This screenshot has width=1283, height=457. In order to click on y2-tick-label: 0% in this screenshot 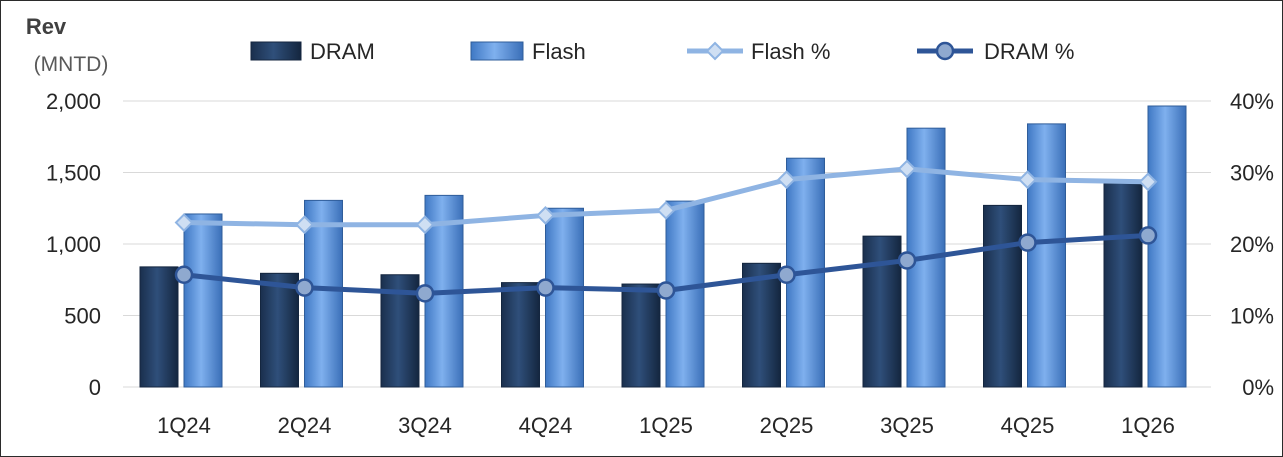, I will do `click(1258, 387)`.